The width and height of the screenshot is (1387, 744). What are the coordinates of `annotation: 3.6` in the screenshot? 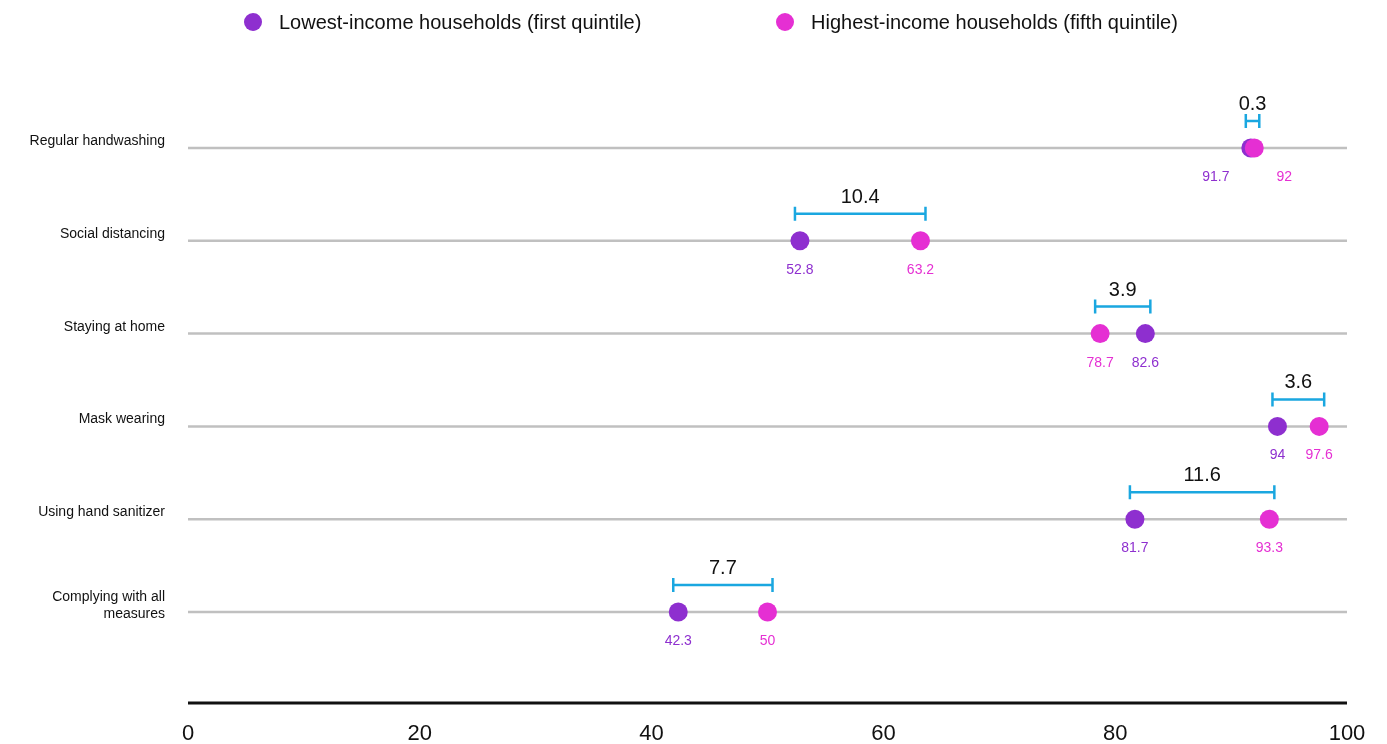 It's located at (1298, 381).